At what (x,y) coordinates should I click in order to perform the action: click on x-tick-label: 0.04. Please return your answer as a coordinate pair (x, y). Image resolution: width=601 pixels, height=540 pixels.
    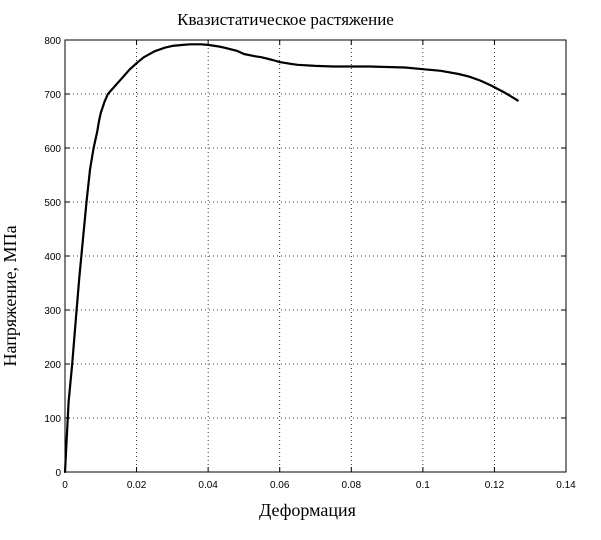
    Looking at the image, I should click on (208, 485).